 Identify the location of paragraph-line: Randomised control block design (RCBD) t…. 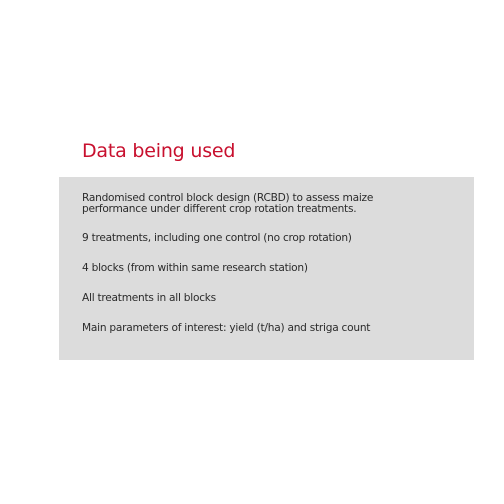
(228, 198).